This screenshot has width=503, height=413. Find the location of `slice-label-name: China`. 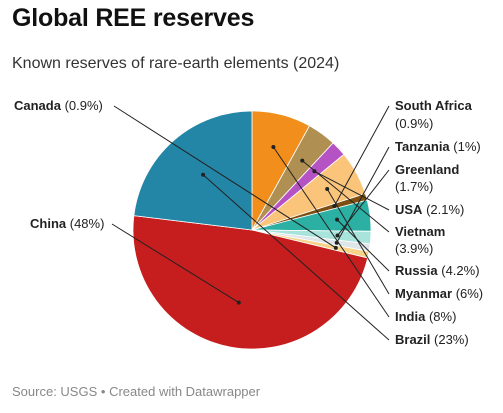

slice-label-name: China is located at coordinates (48, 223).